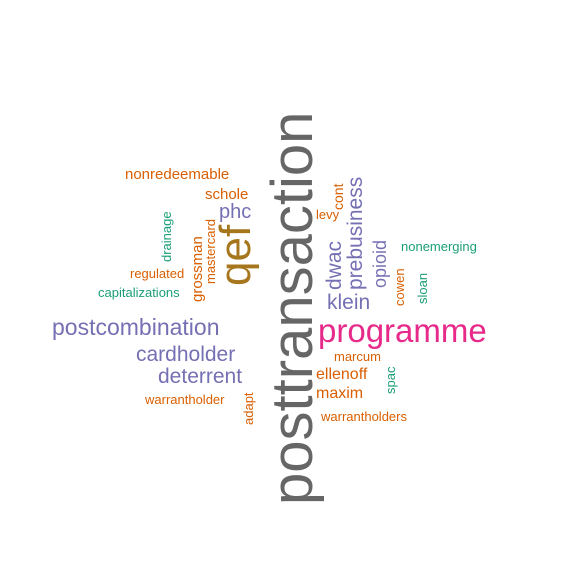  What do you see at coordinates (177, 174) in the screenshot?
I see `word-nonredeemable: nonredeemable` at bounding box center [177, 174].